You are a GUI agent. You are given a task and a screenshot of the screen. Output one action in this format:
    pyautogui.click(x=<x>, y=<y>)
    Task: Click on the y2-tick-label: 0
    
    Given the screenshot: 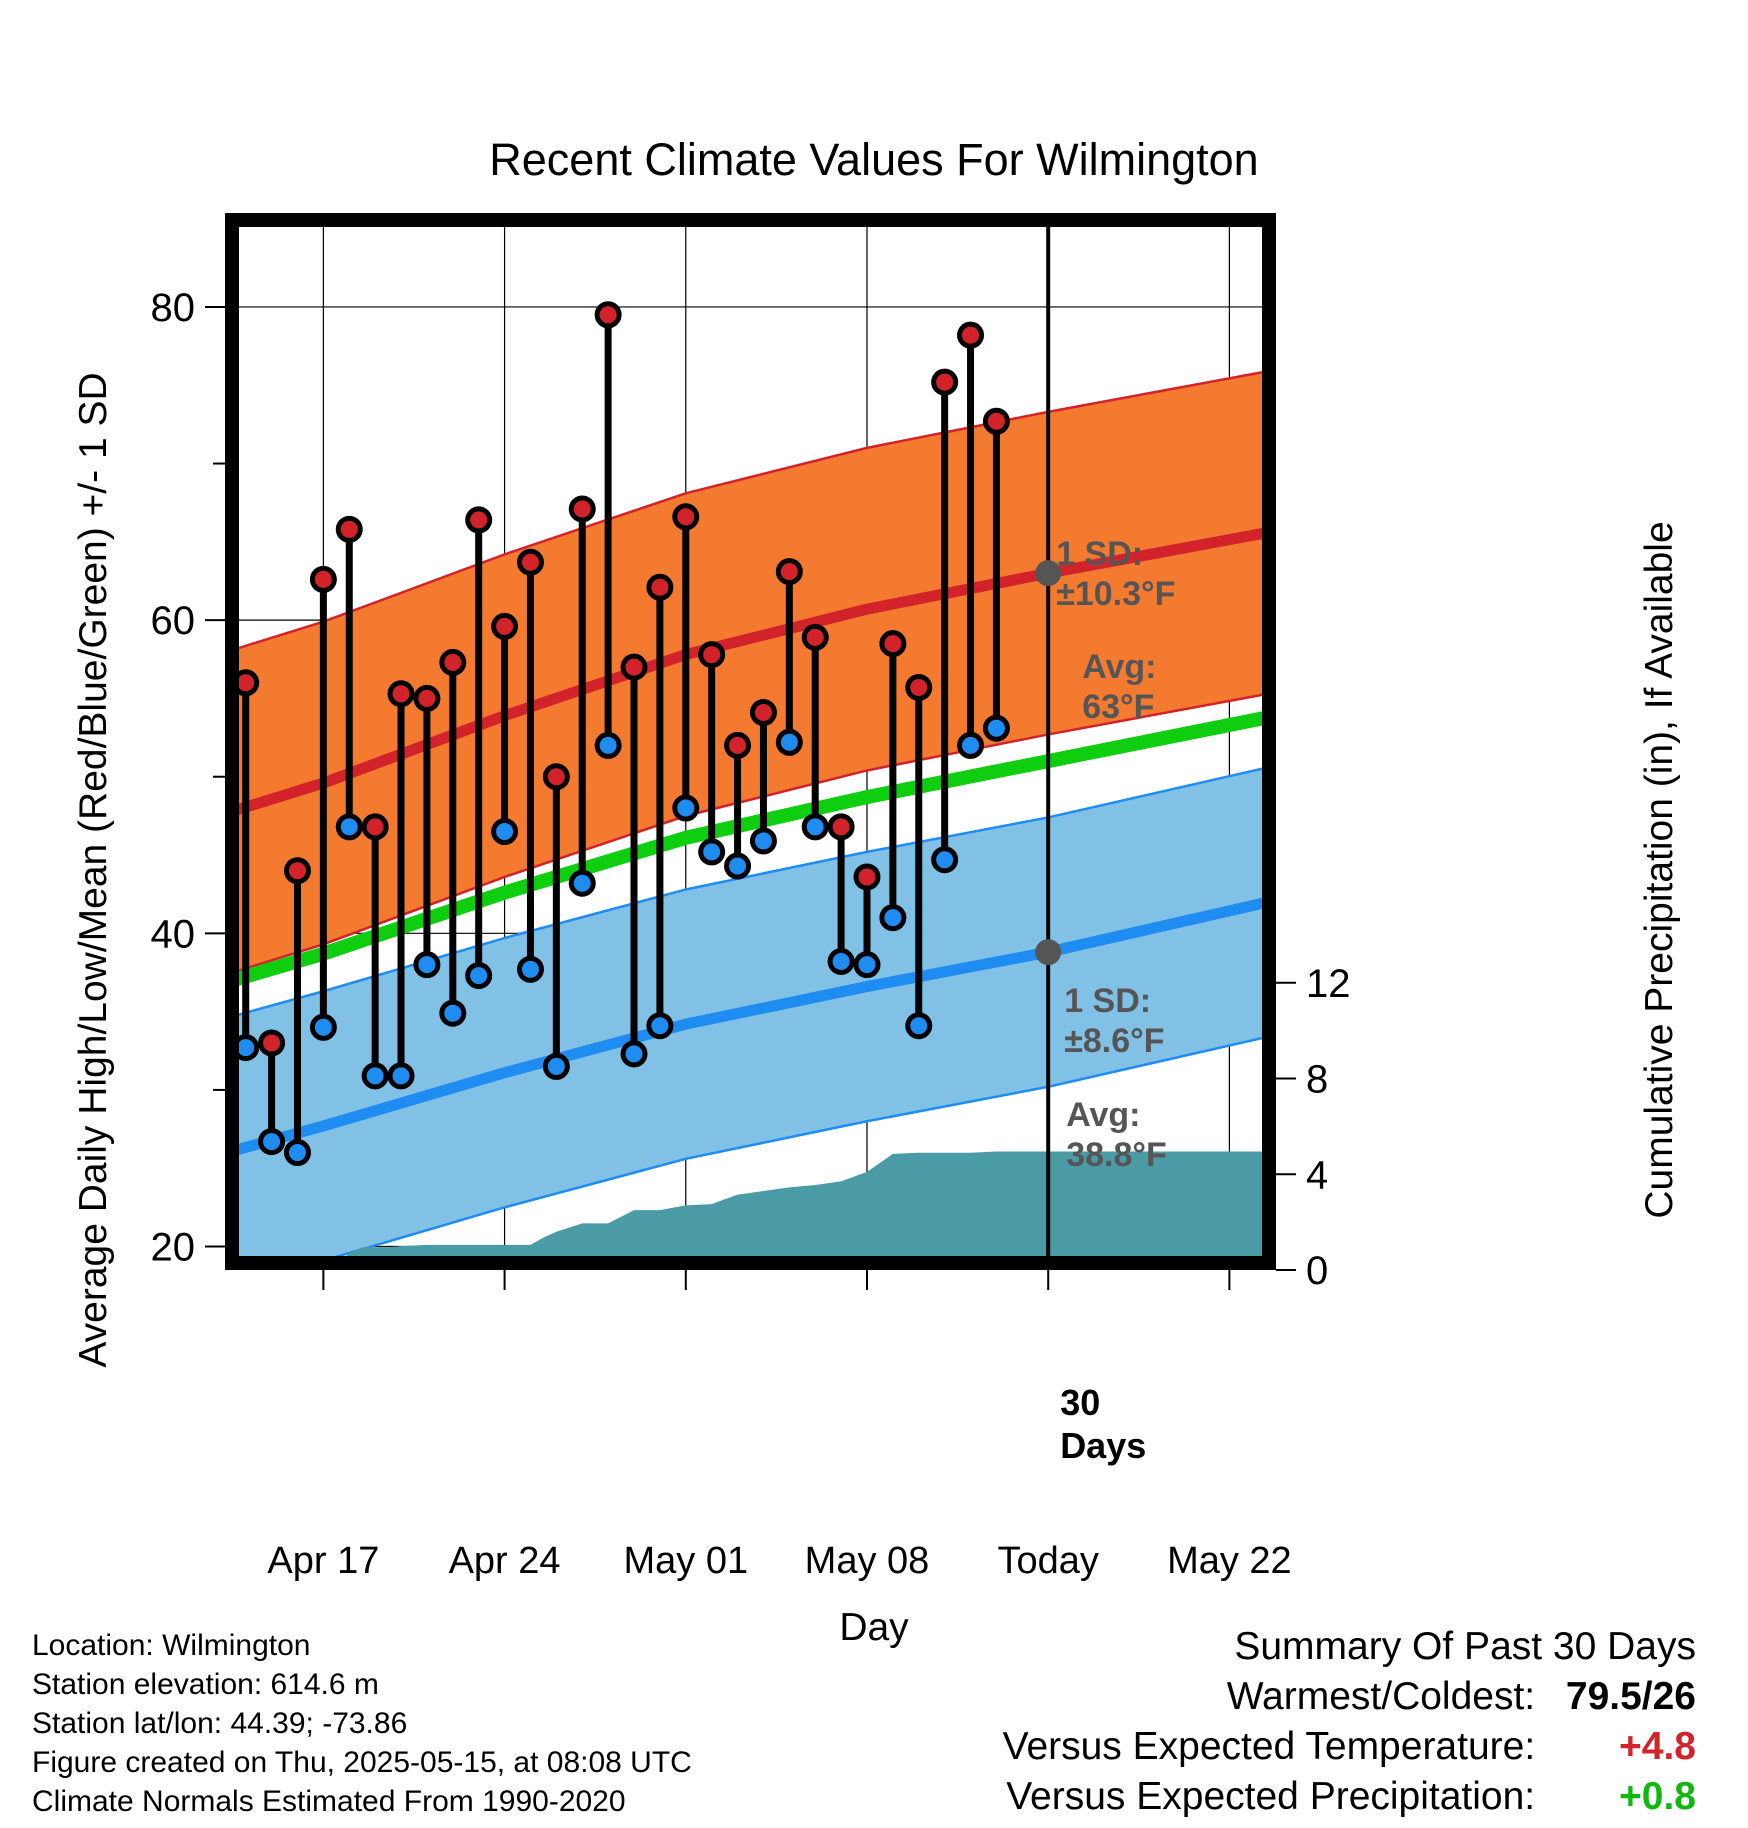 What is the action you would take?
    pyautogui.click(x=1317, y=1271)
    